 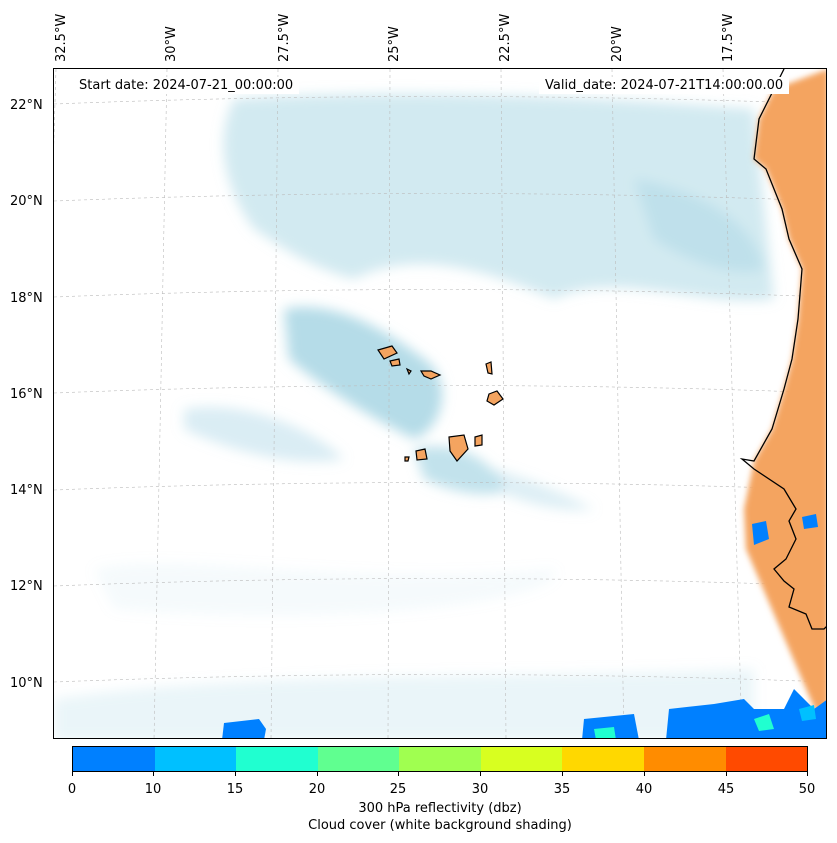 I want to click on lon-label-20w: 20°W, so click(x=617, y=44).